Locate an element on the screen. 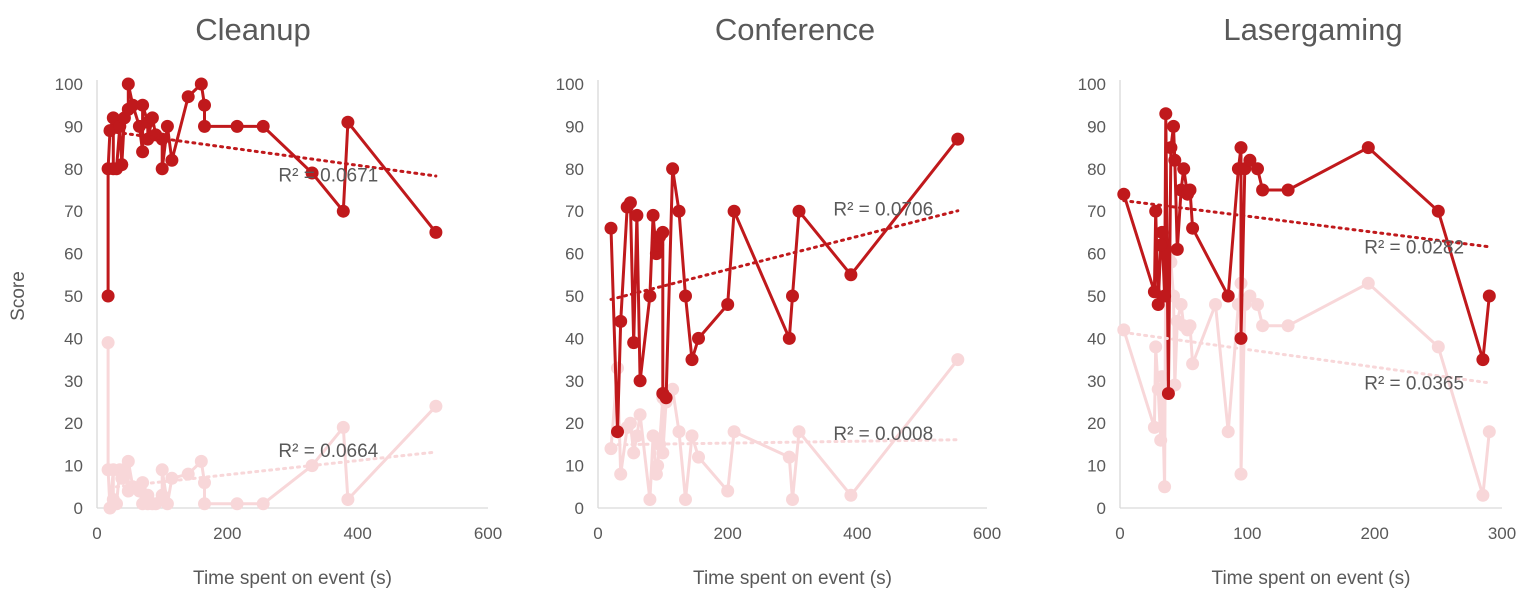 This screenshot has height=594, width=1539. y-tick-label: 20 is located at coordinates (1096, 423).